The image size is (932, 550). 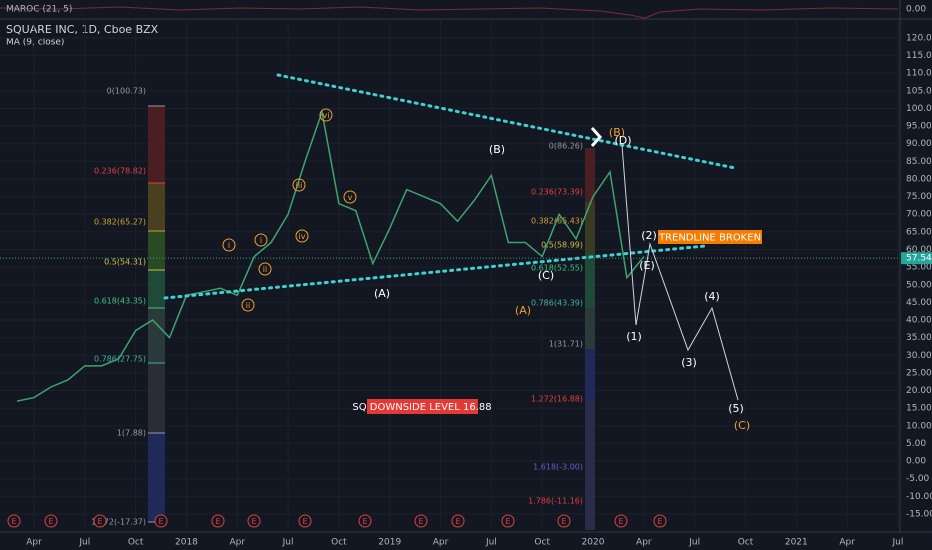 I want to click on y-tick-label: 50.00, so click(x=919, y=285).